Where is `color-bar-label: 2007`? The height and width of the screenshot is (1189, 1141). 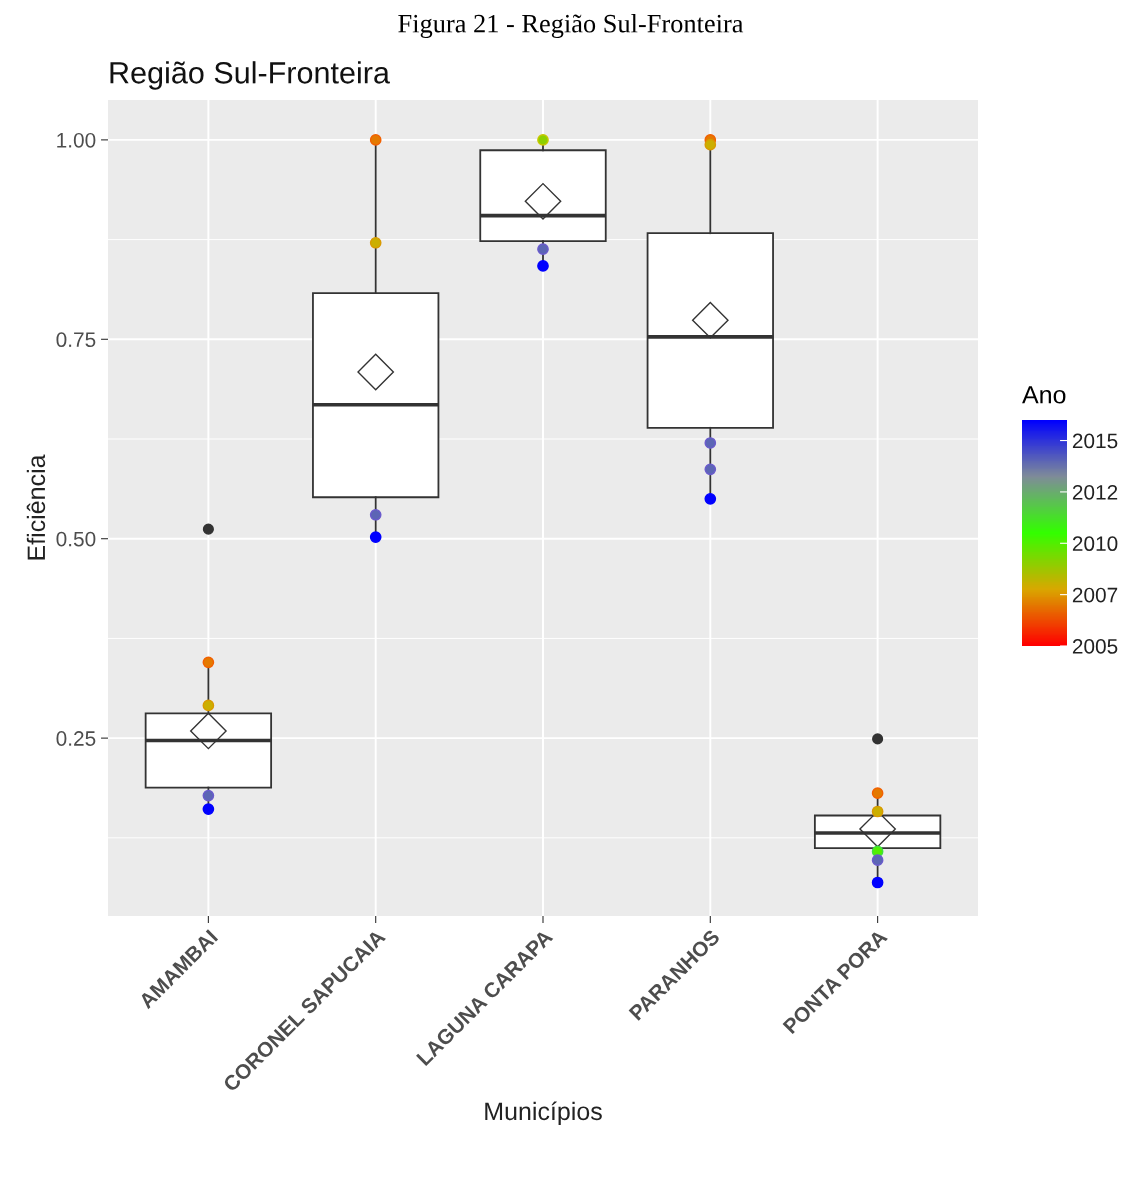
color-bar-label: 2007 is located at coordinates (1095, 595).